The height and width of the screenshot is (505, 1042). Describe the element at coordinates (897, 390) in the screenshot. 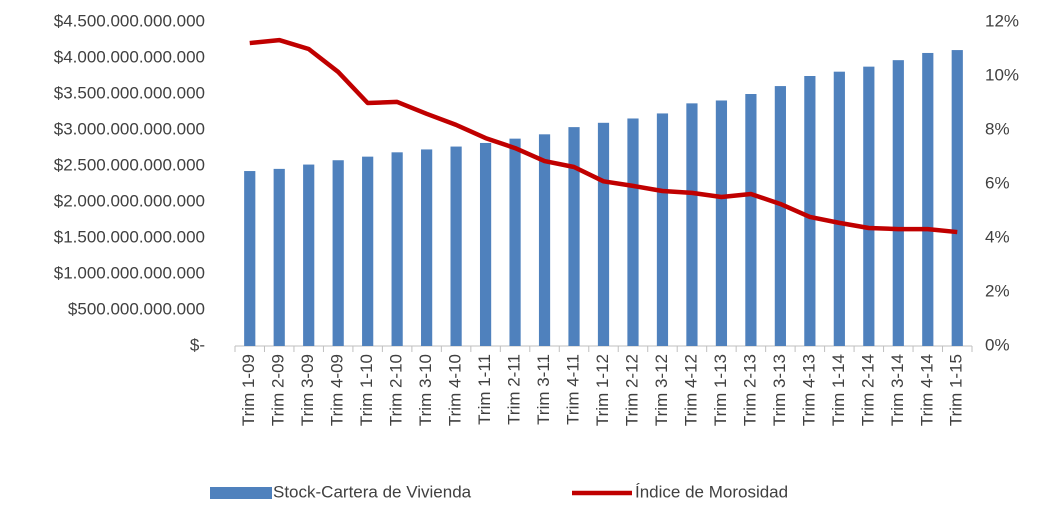

I see `x-tick-label: Trim 3-14` at that location.